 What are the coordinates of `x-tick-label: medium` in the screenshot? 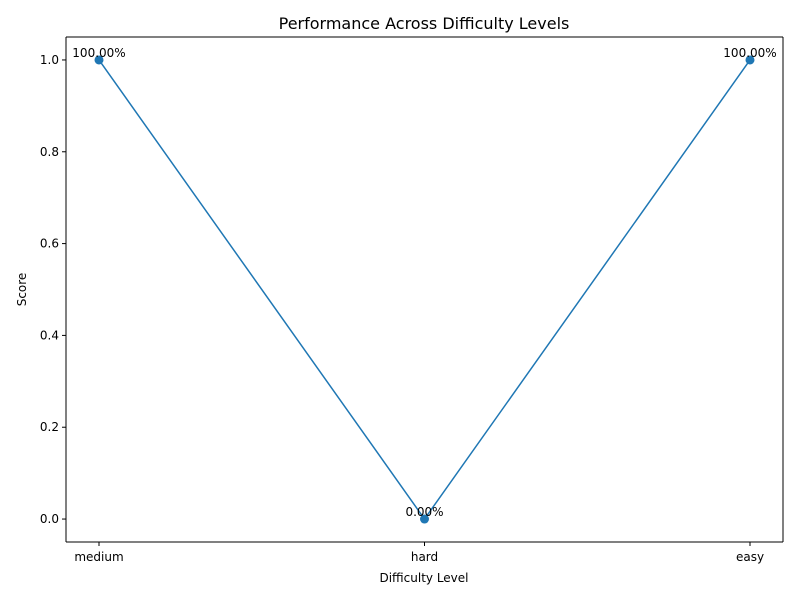 It's located at (98, 557).